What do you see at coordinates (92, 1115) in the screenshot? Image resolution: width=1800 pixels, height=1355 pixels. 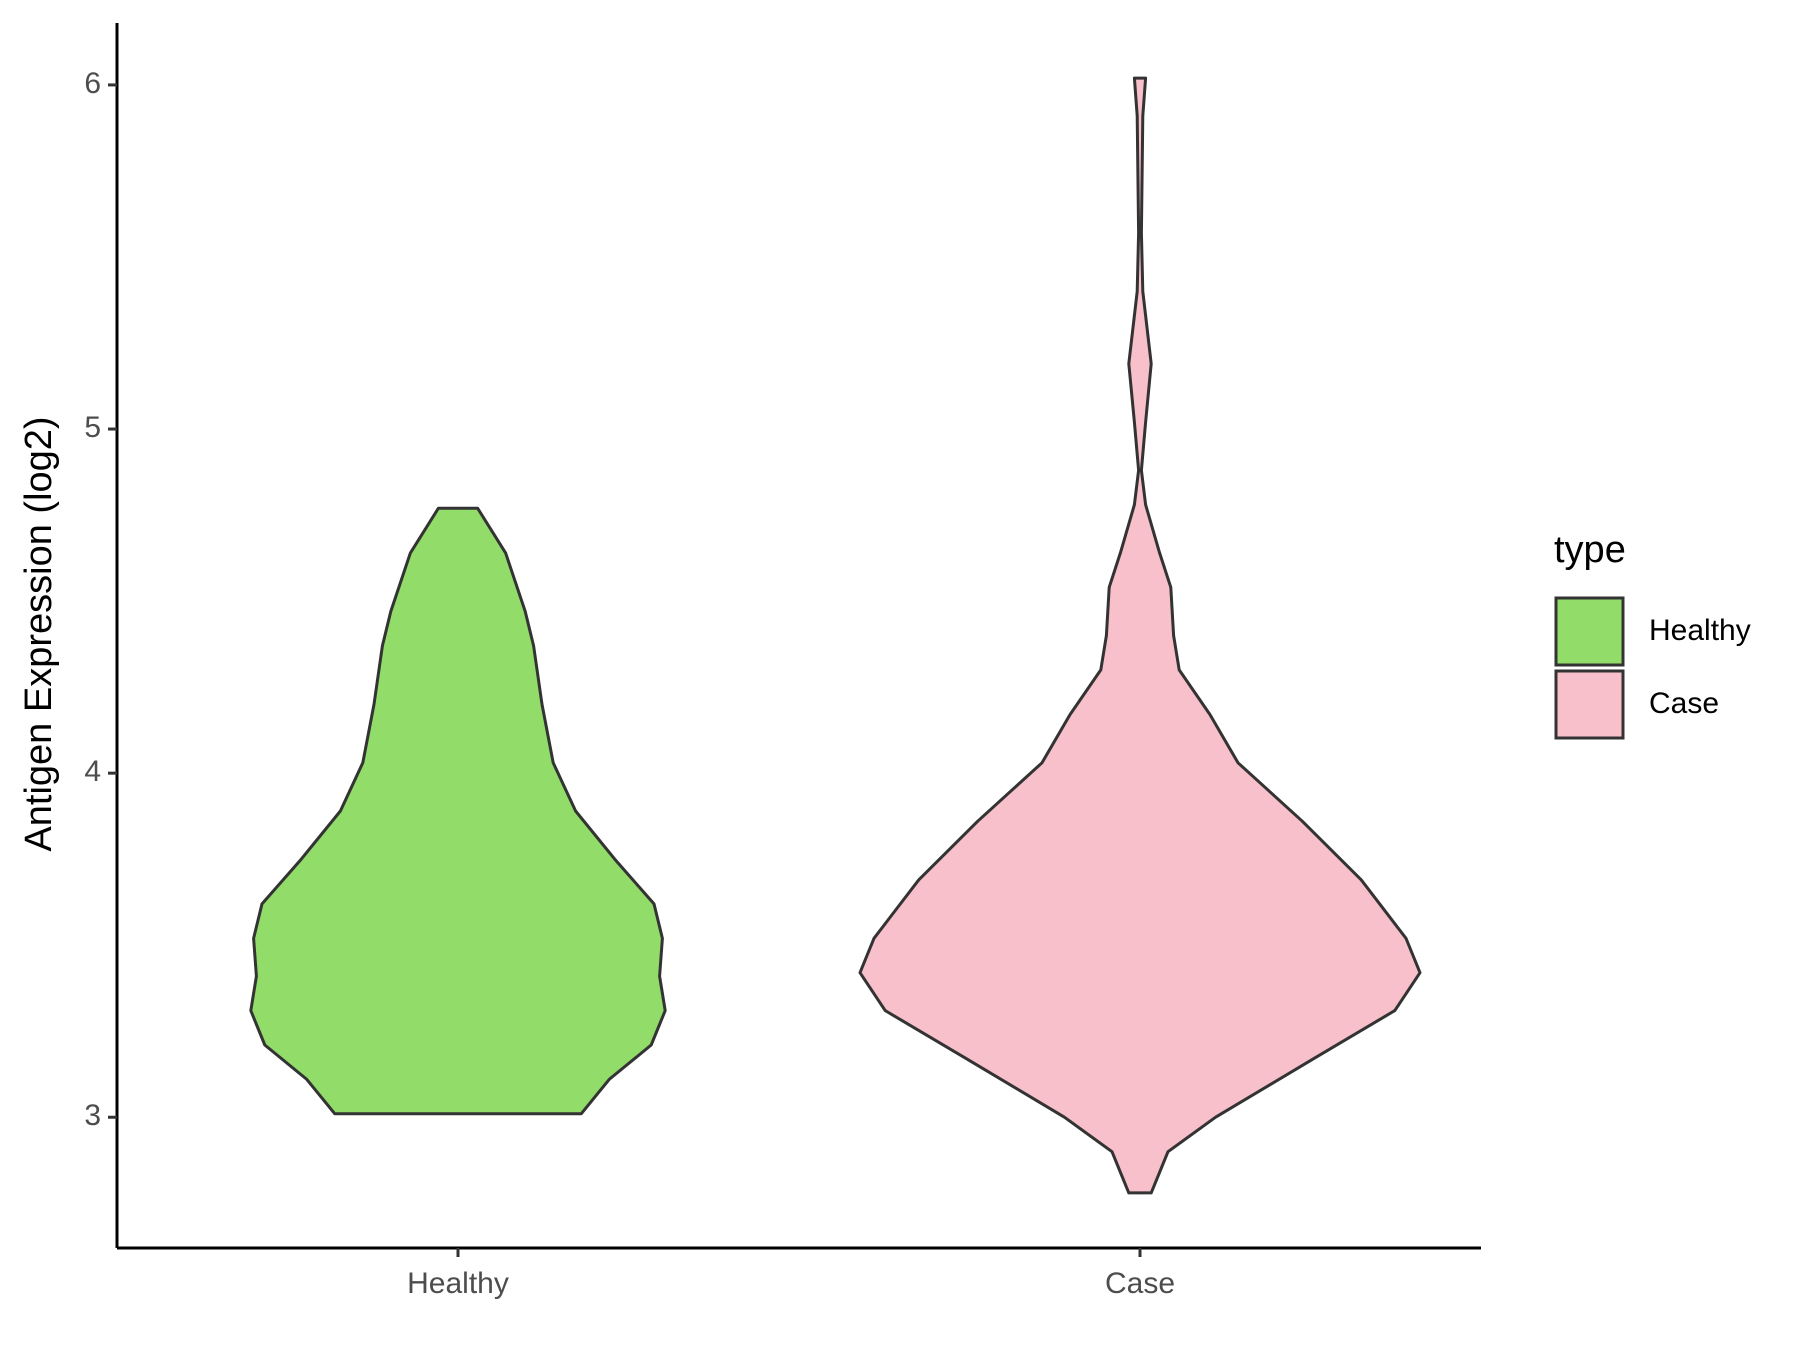 I see `y-tick-label: 3` at bounding box center [92, 1115].